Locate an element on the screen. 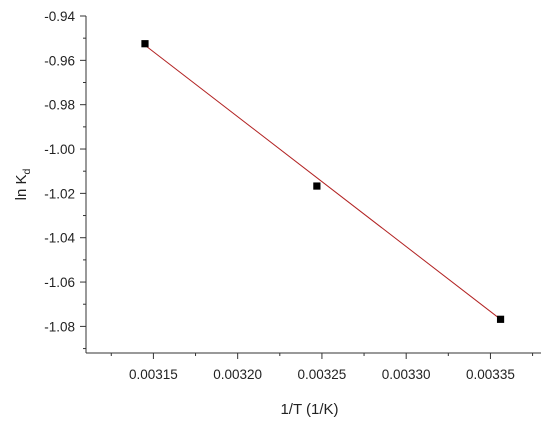 This screenshot has height=427, width=550. y-tick-label: -0.98 is located at coordinates (59, 105).